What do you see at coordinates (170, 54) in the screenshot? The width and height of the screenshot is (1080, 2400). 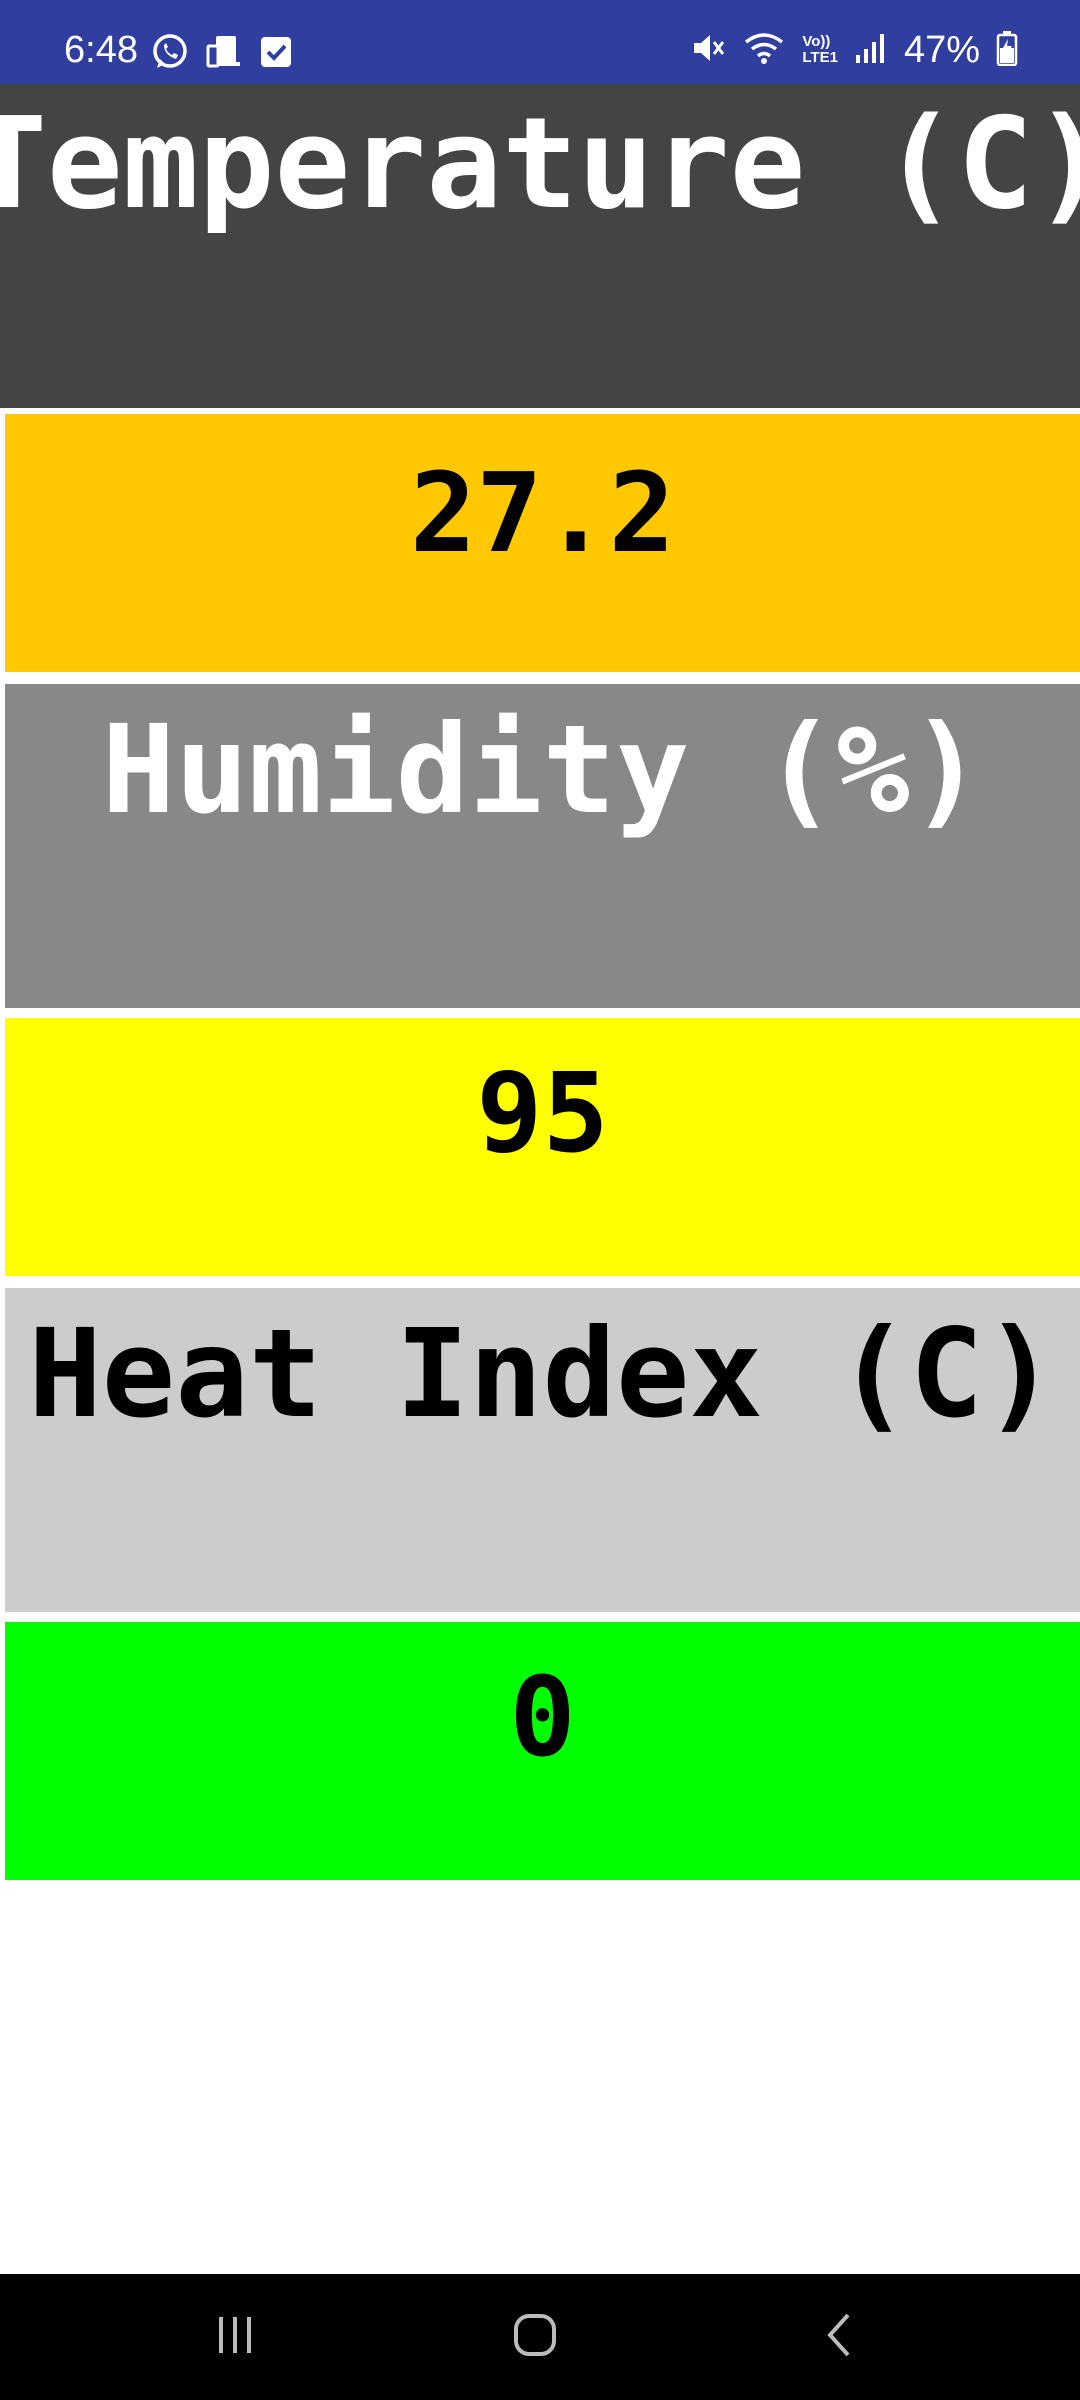 I see `whatsapp-icon` at bounding box center [170, 54].